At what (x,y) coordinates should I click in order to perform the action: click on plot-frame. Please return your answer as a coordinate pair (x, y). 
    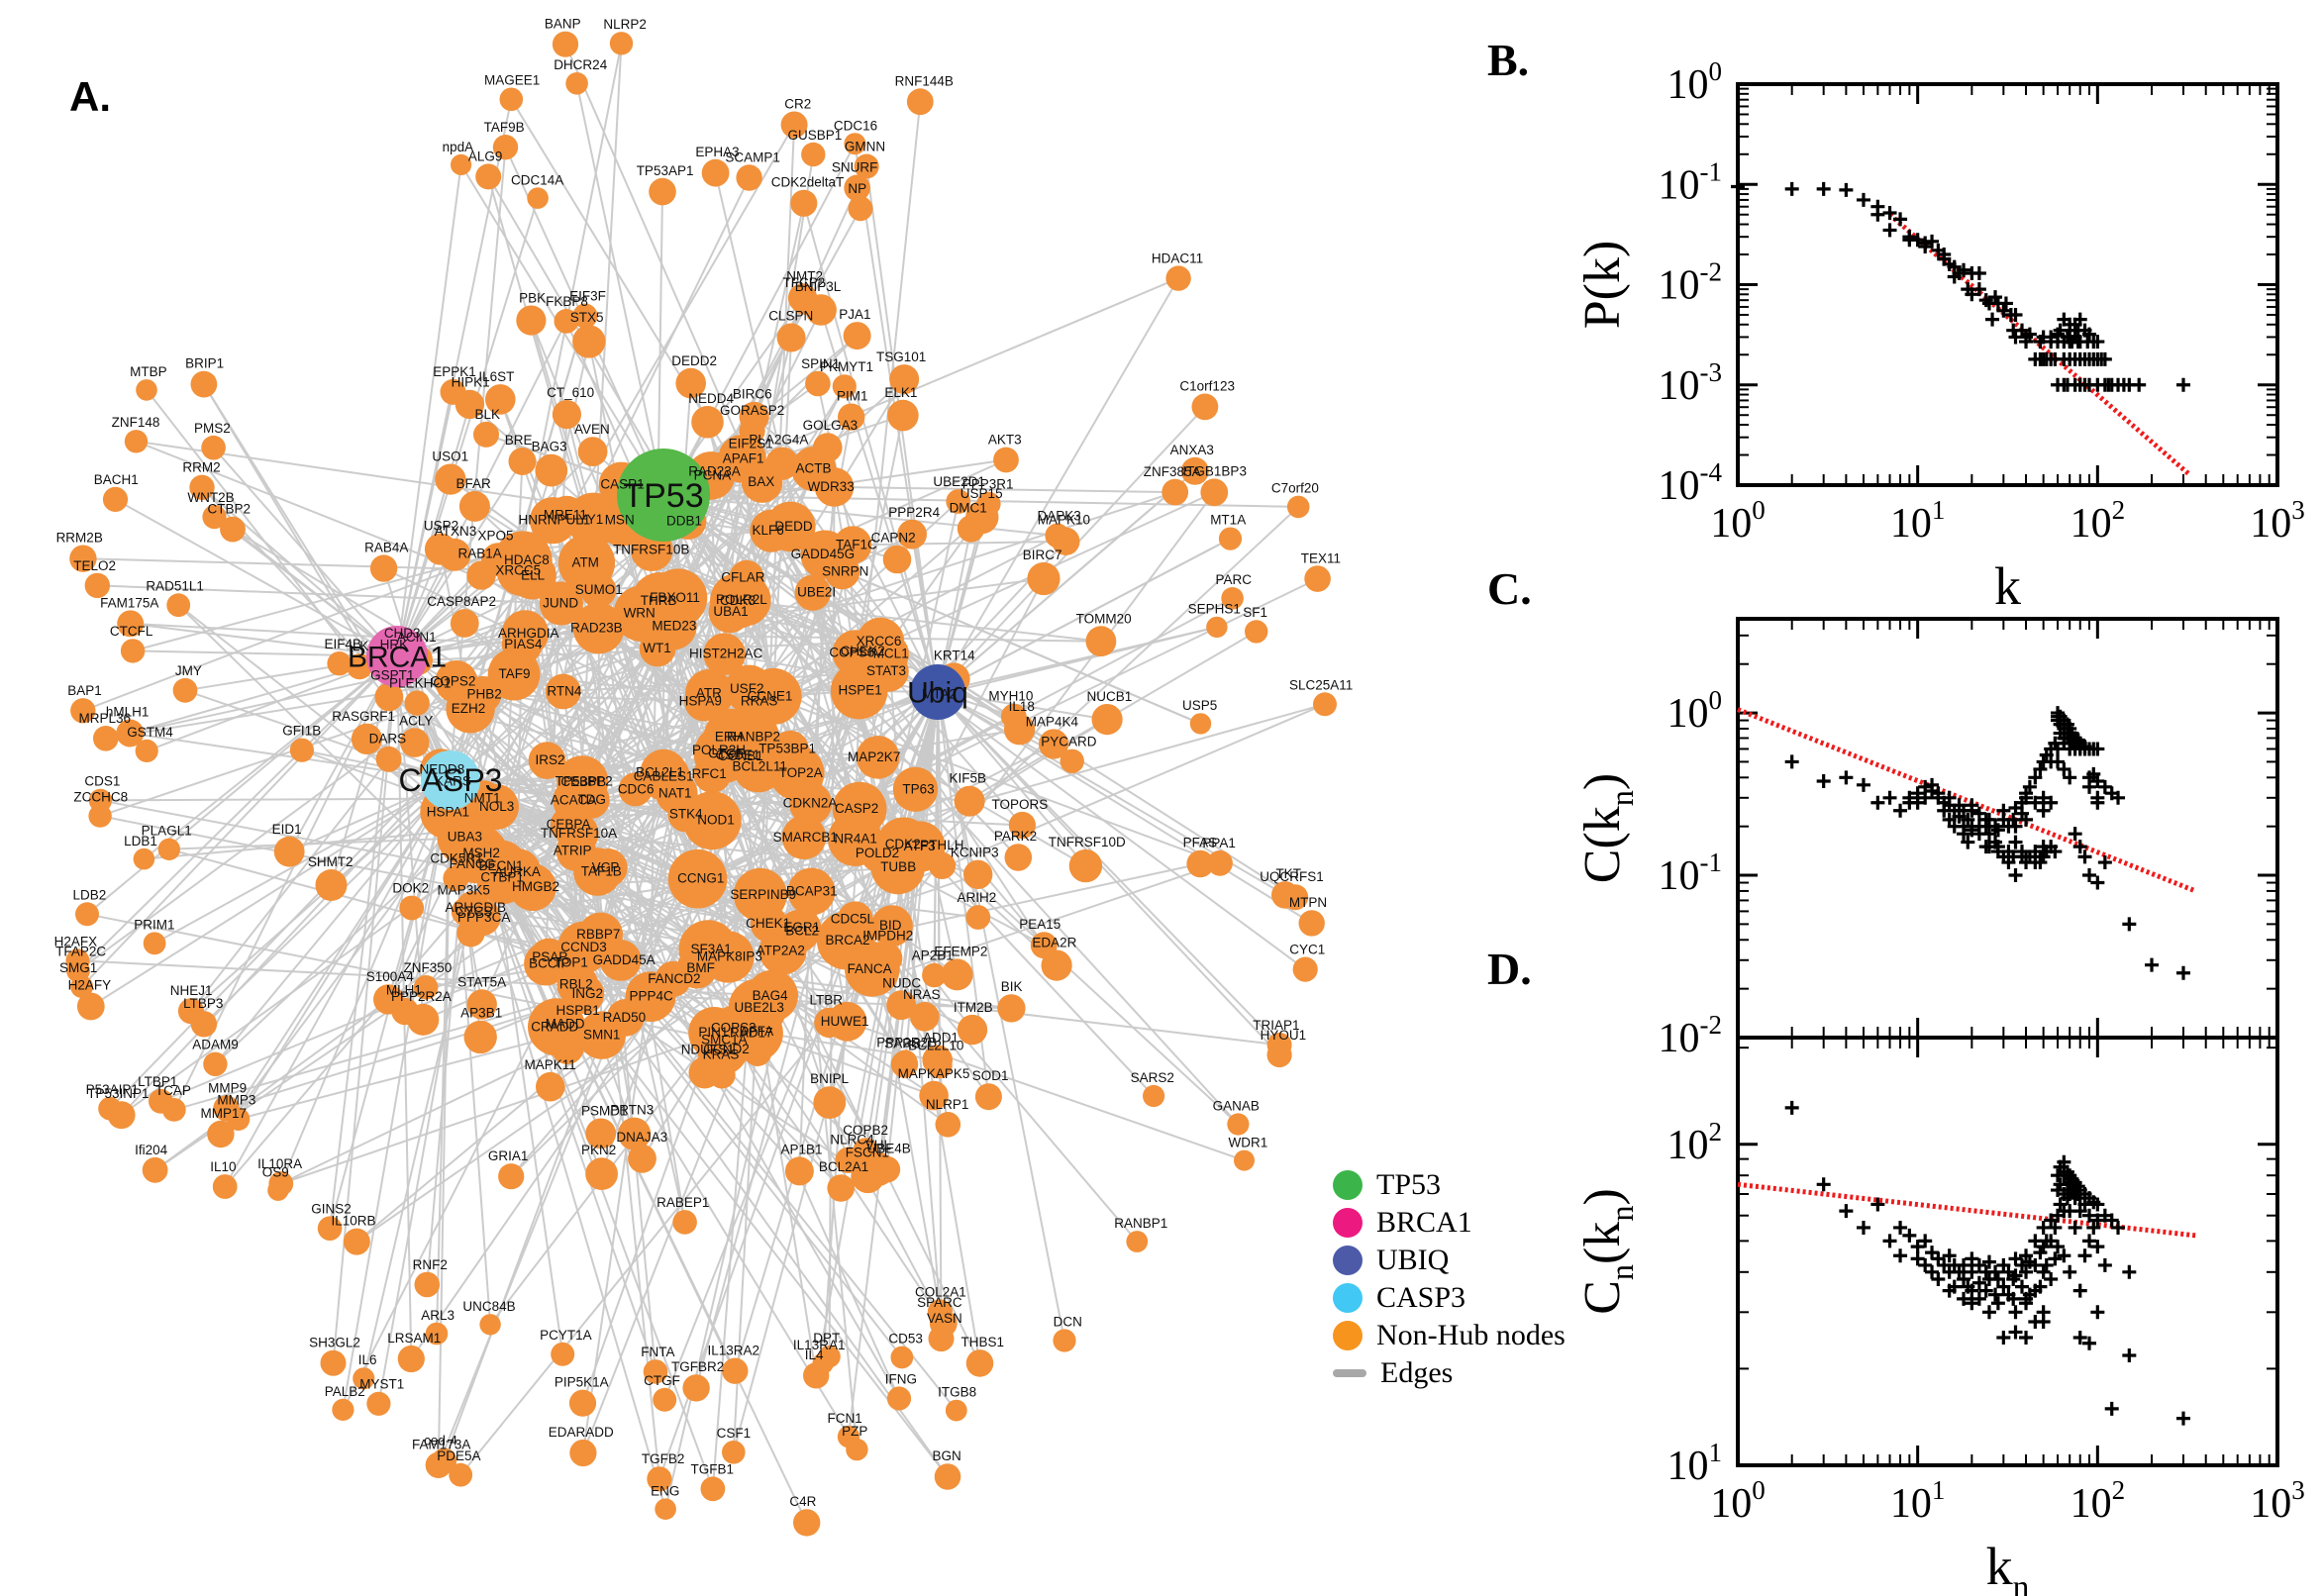
    Looking at the image, I should click on (2007, 284).